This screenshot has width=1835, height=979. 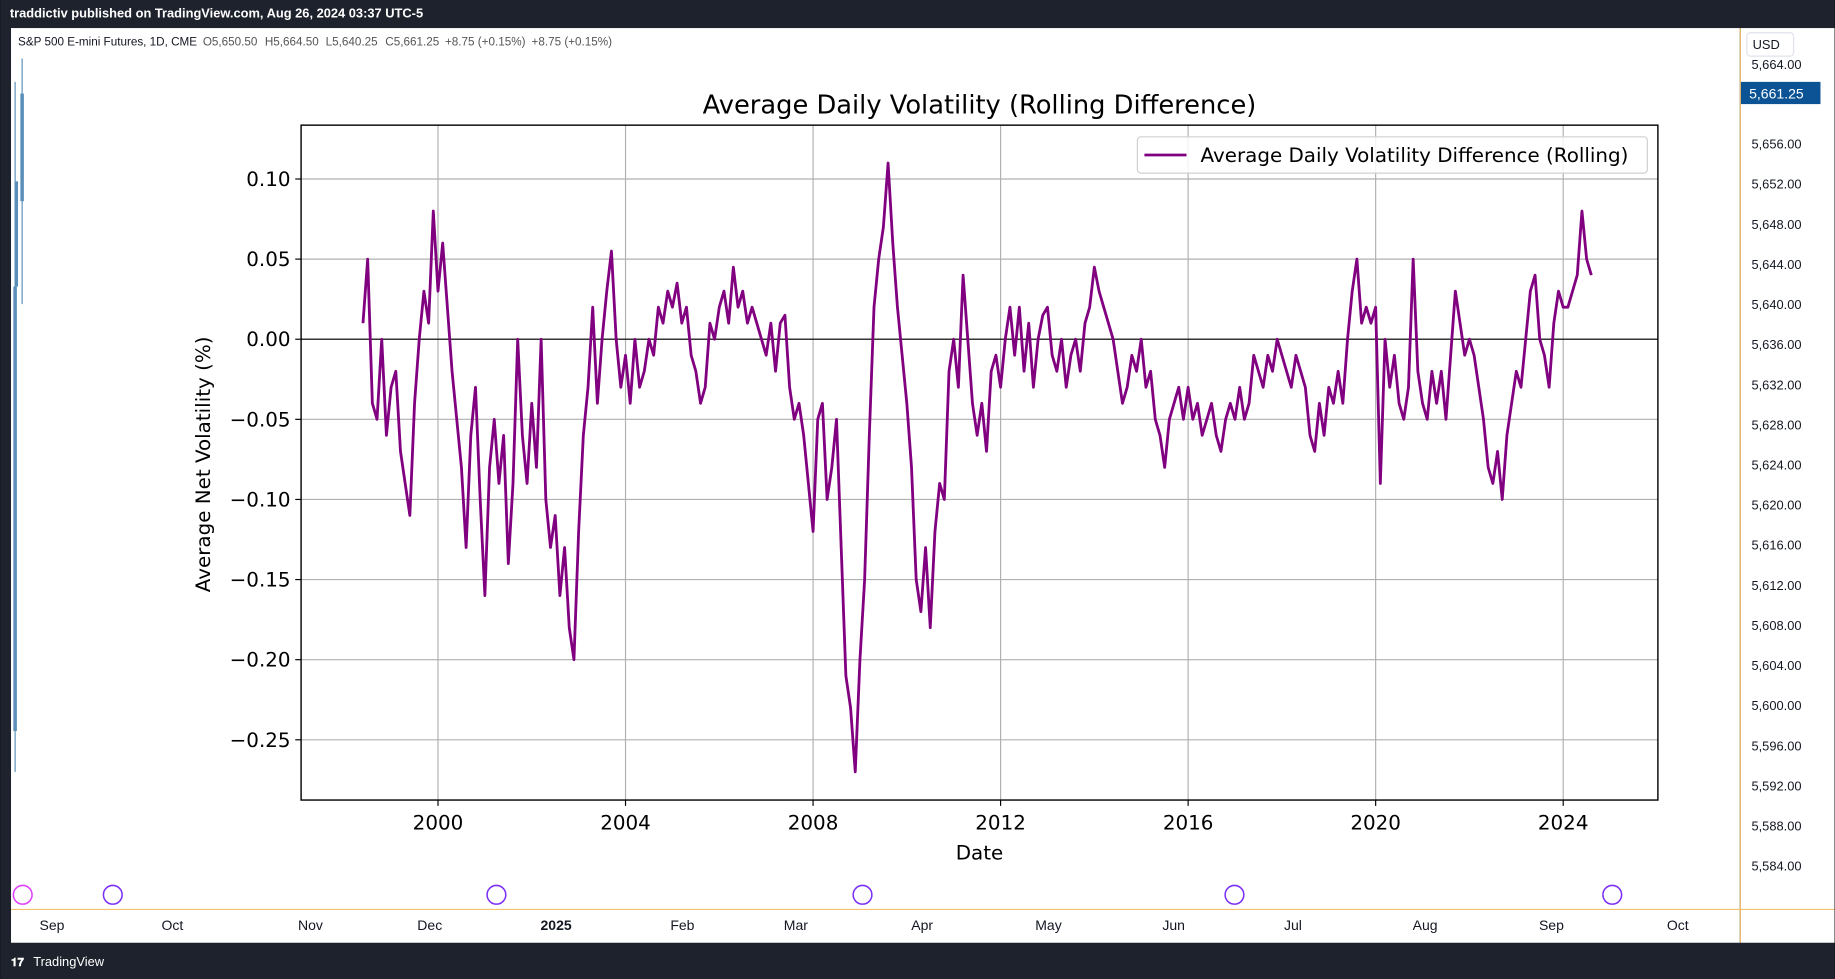 What do you see at coordinates (292, 42) in the screenshot?
I see `ohlc-high: H5,664.50` at bounding box center [292, 42].